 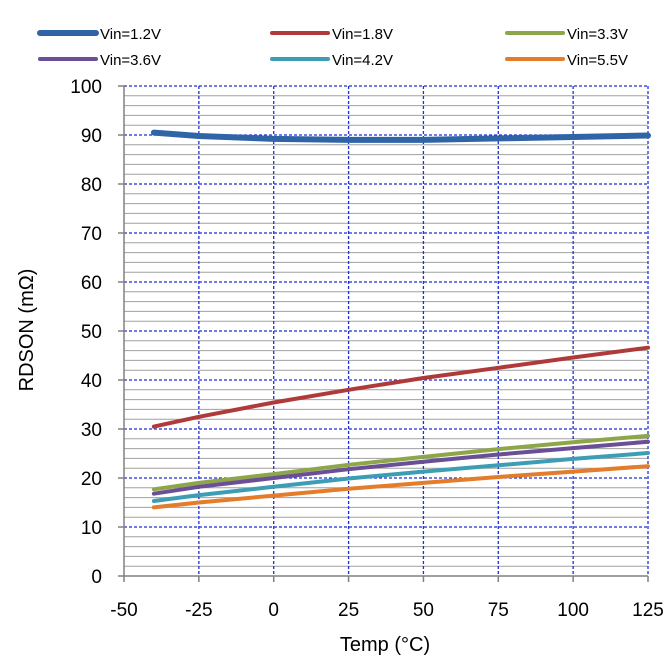 I want to click on x-tick-label: 100, so click(x=573, y=610).